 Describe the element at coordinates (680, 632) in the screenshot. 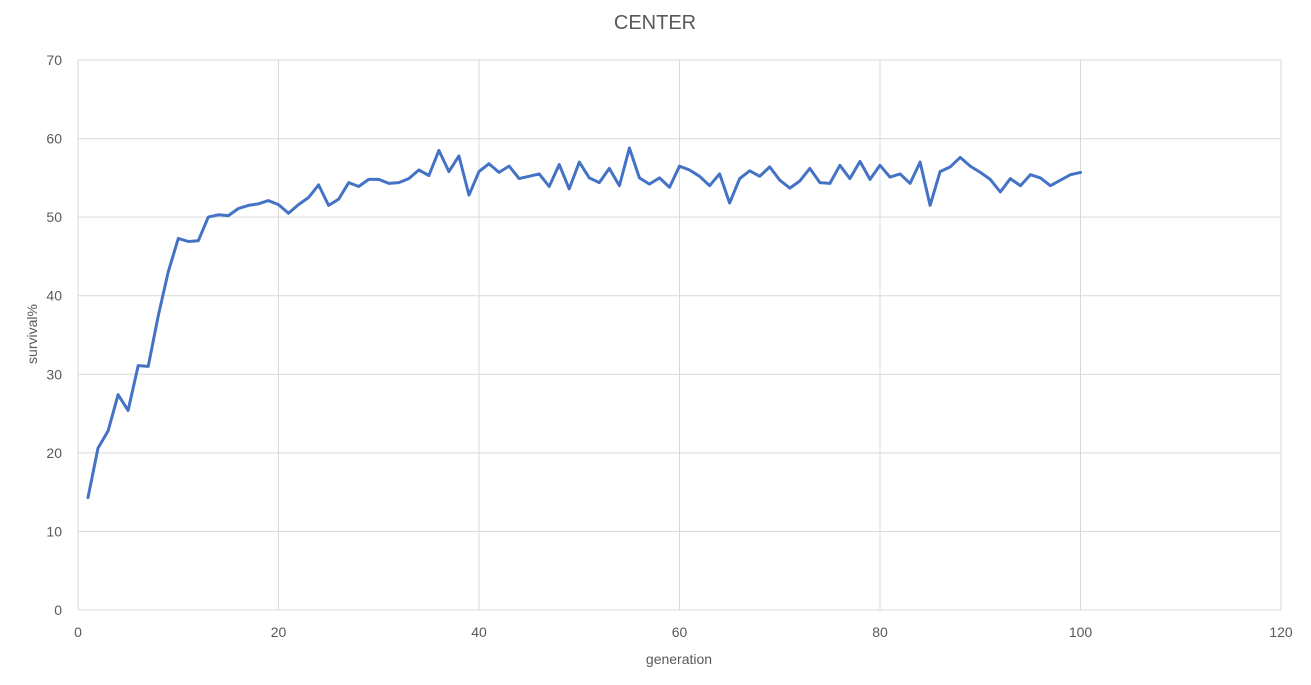

I see `x-tick-label: 60` at that location.